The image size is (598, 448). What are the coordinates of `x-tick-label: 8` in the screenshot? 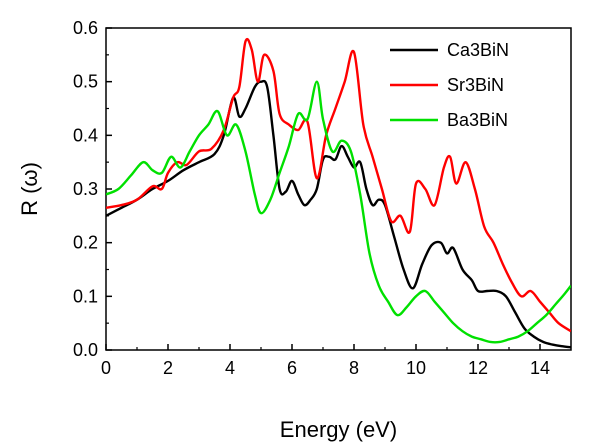 It's located at (354, 368).